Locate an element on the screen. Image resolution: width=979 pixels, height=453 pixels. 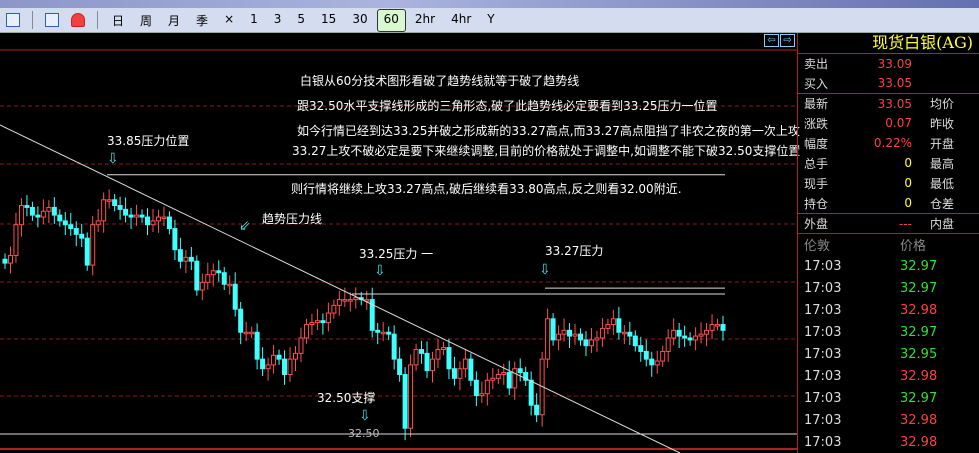
period-button: 季 is located at coordinates (202, 20).